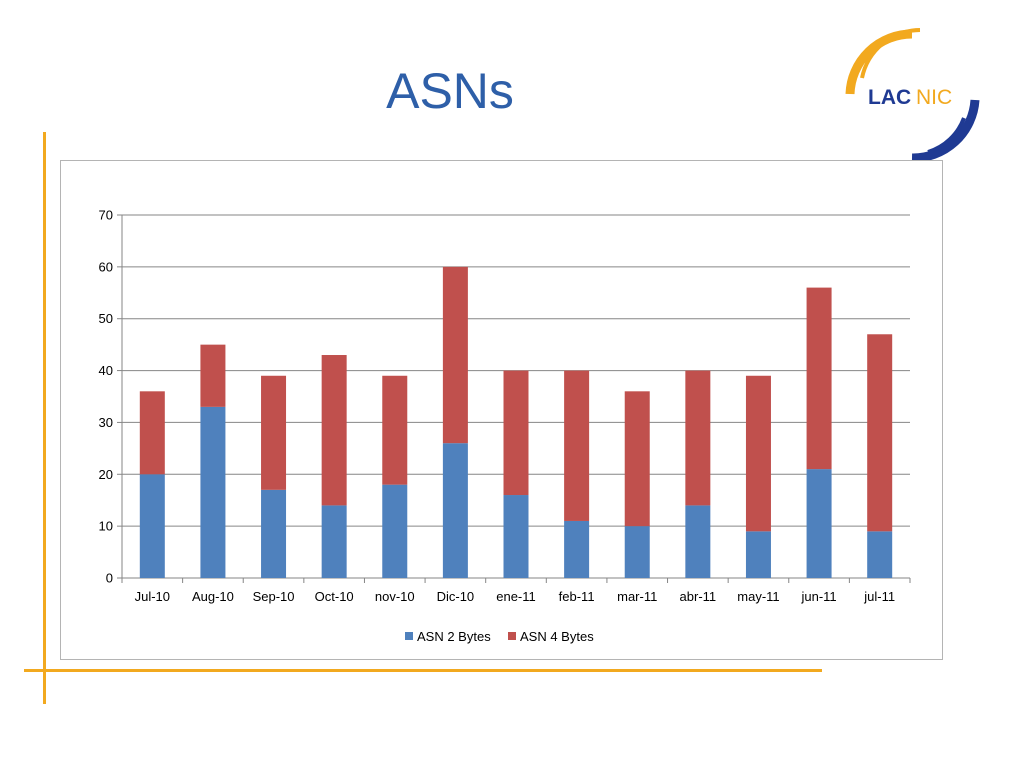 This screenshot has width=1024, height=768. Describe the element at coordinates (334, 596) in the screenshot. I see `x-tick-label: Oct-10` at that location.